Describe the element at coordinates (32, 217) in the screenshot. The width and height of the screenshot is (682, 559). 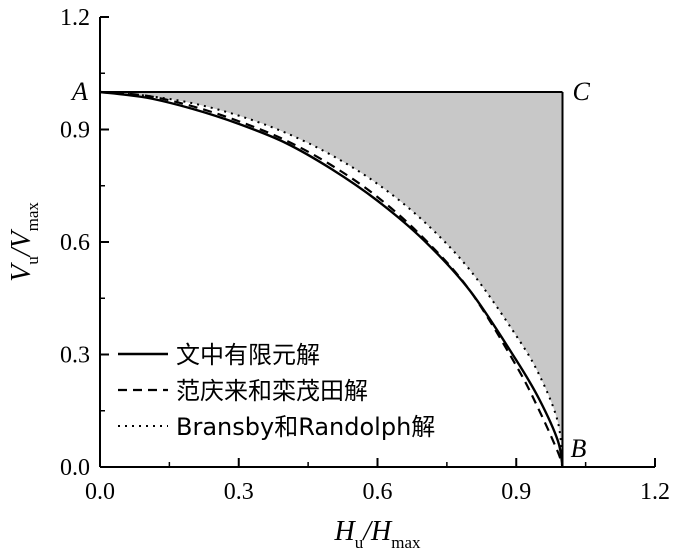
I see `y-axis-label-sub2: max` at that location.